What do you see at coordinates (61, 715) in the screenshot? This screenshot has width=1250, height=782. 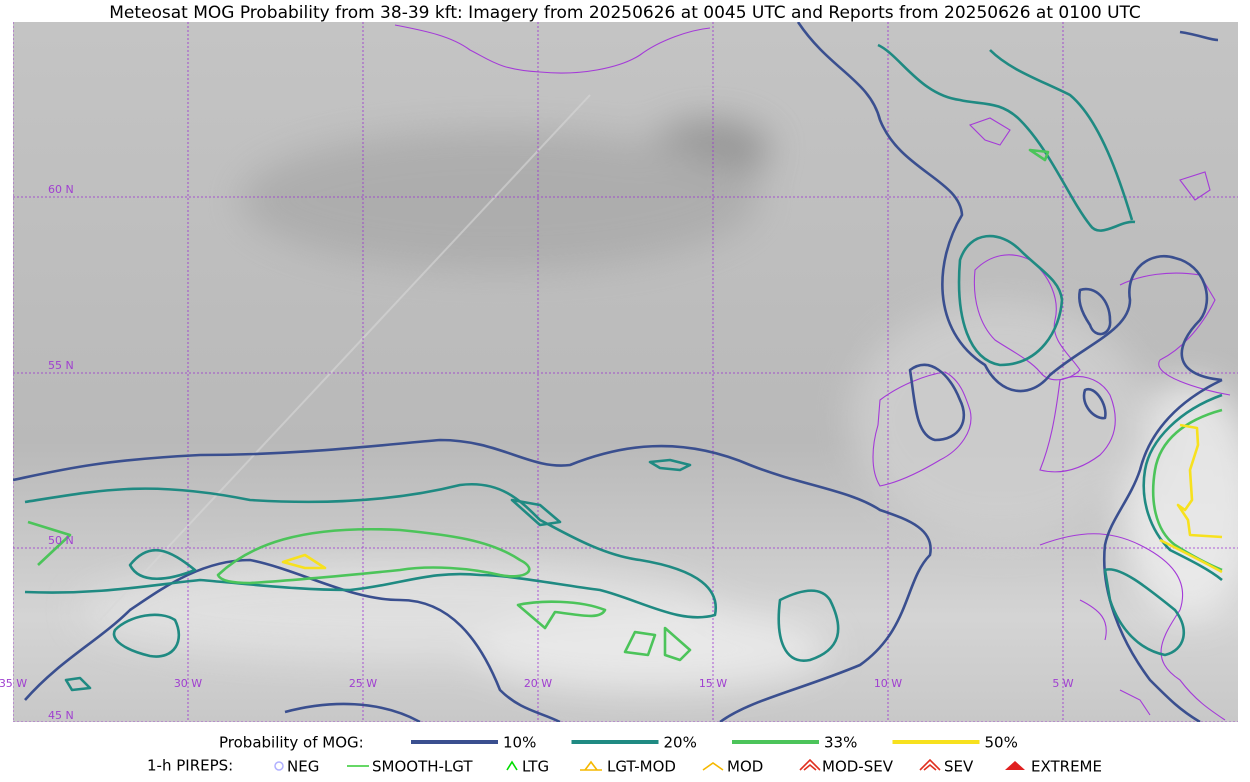 I see `lat-label: 45 N` at bounding box center [61, 715].